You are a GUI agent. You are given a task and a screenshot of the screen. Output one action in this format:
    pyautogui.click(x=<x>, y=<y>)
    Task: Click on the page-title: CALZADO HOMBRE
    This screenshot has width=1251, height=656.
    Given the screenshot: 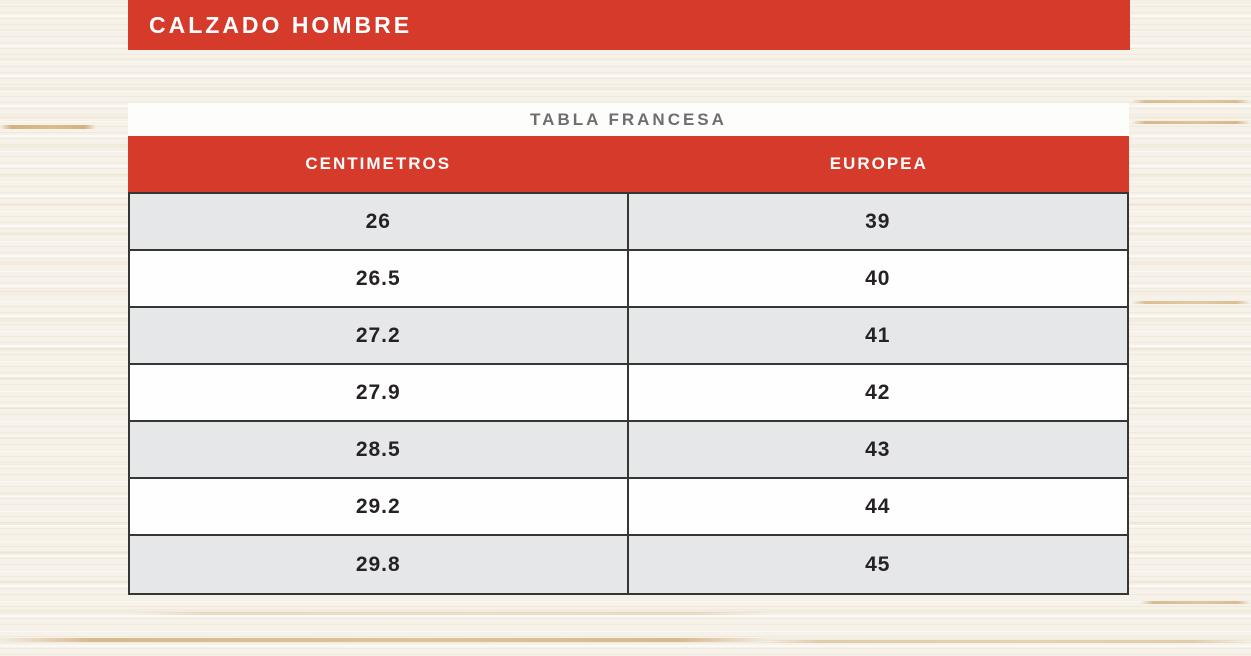 What is the action you would take?
    pyautogui.click(x=281, y=24)
    